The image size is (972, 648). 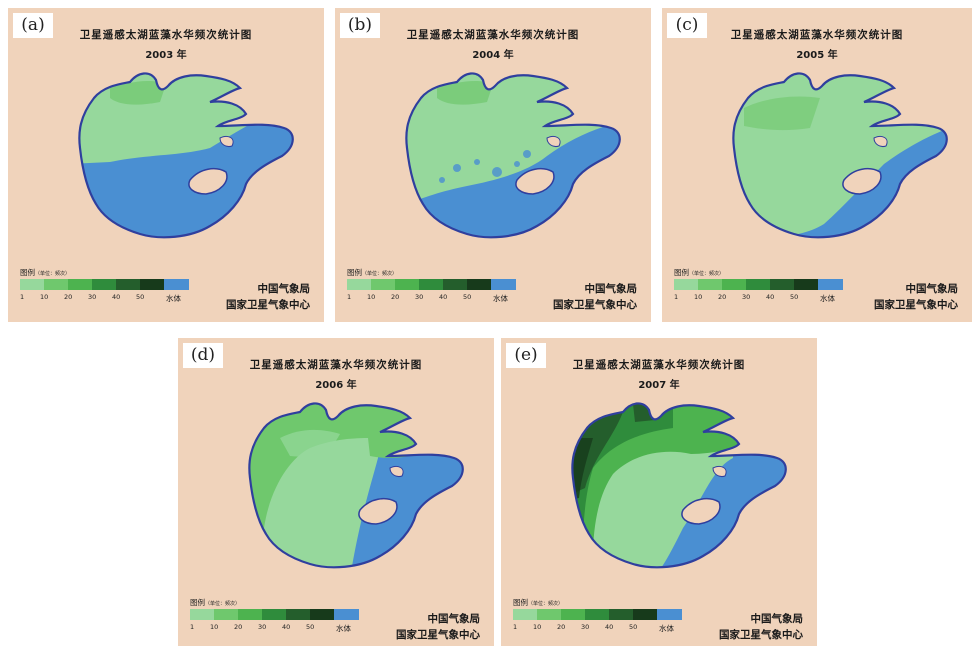 What do you see at coordinates (817, 55) in the screenshot?
I see `map-year: 2005 年` at bounding box center [817, 55].